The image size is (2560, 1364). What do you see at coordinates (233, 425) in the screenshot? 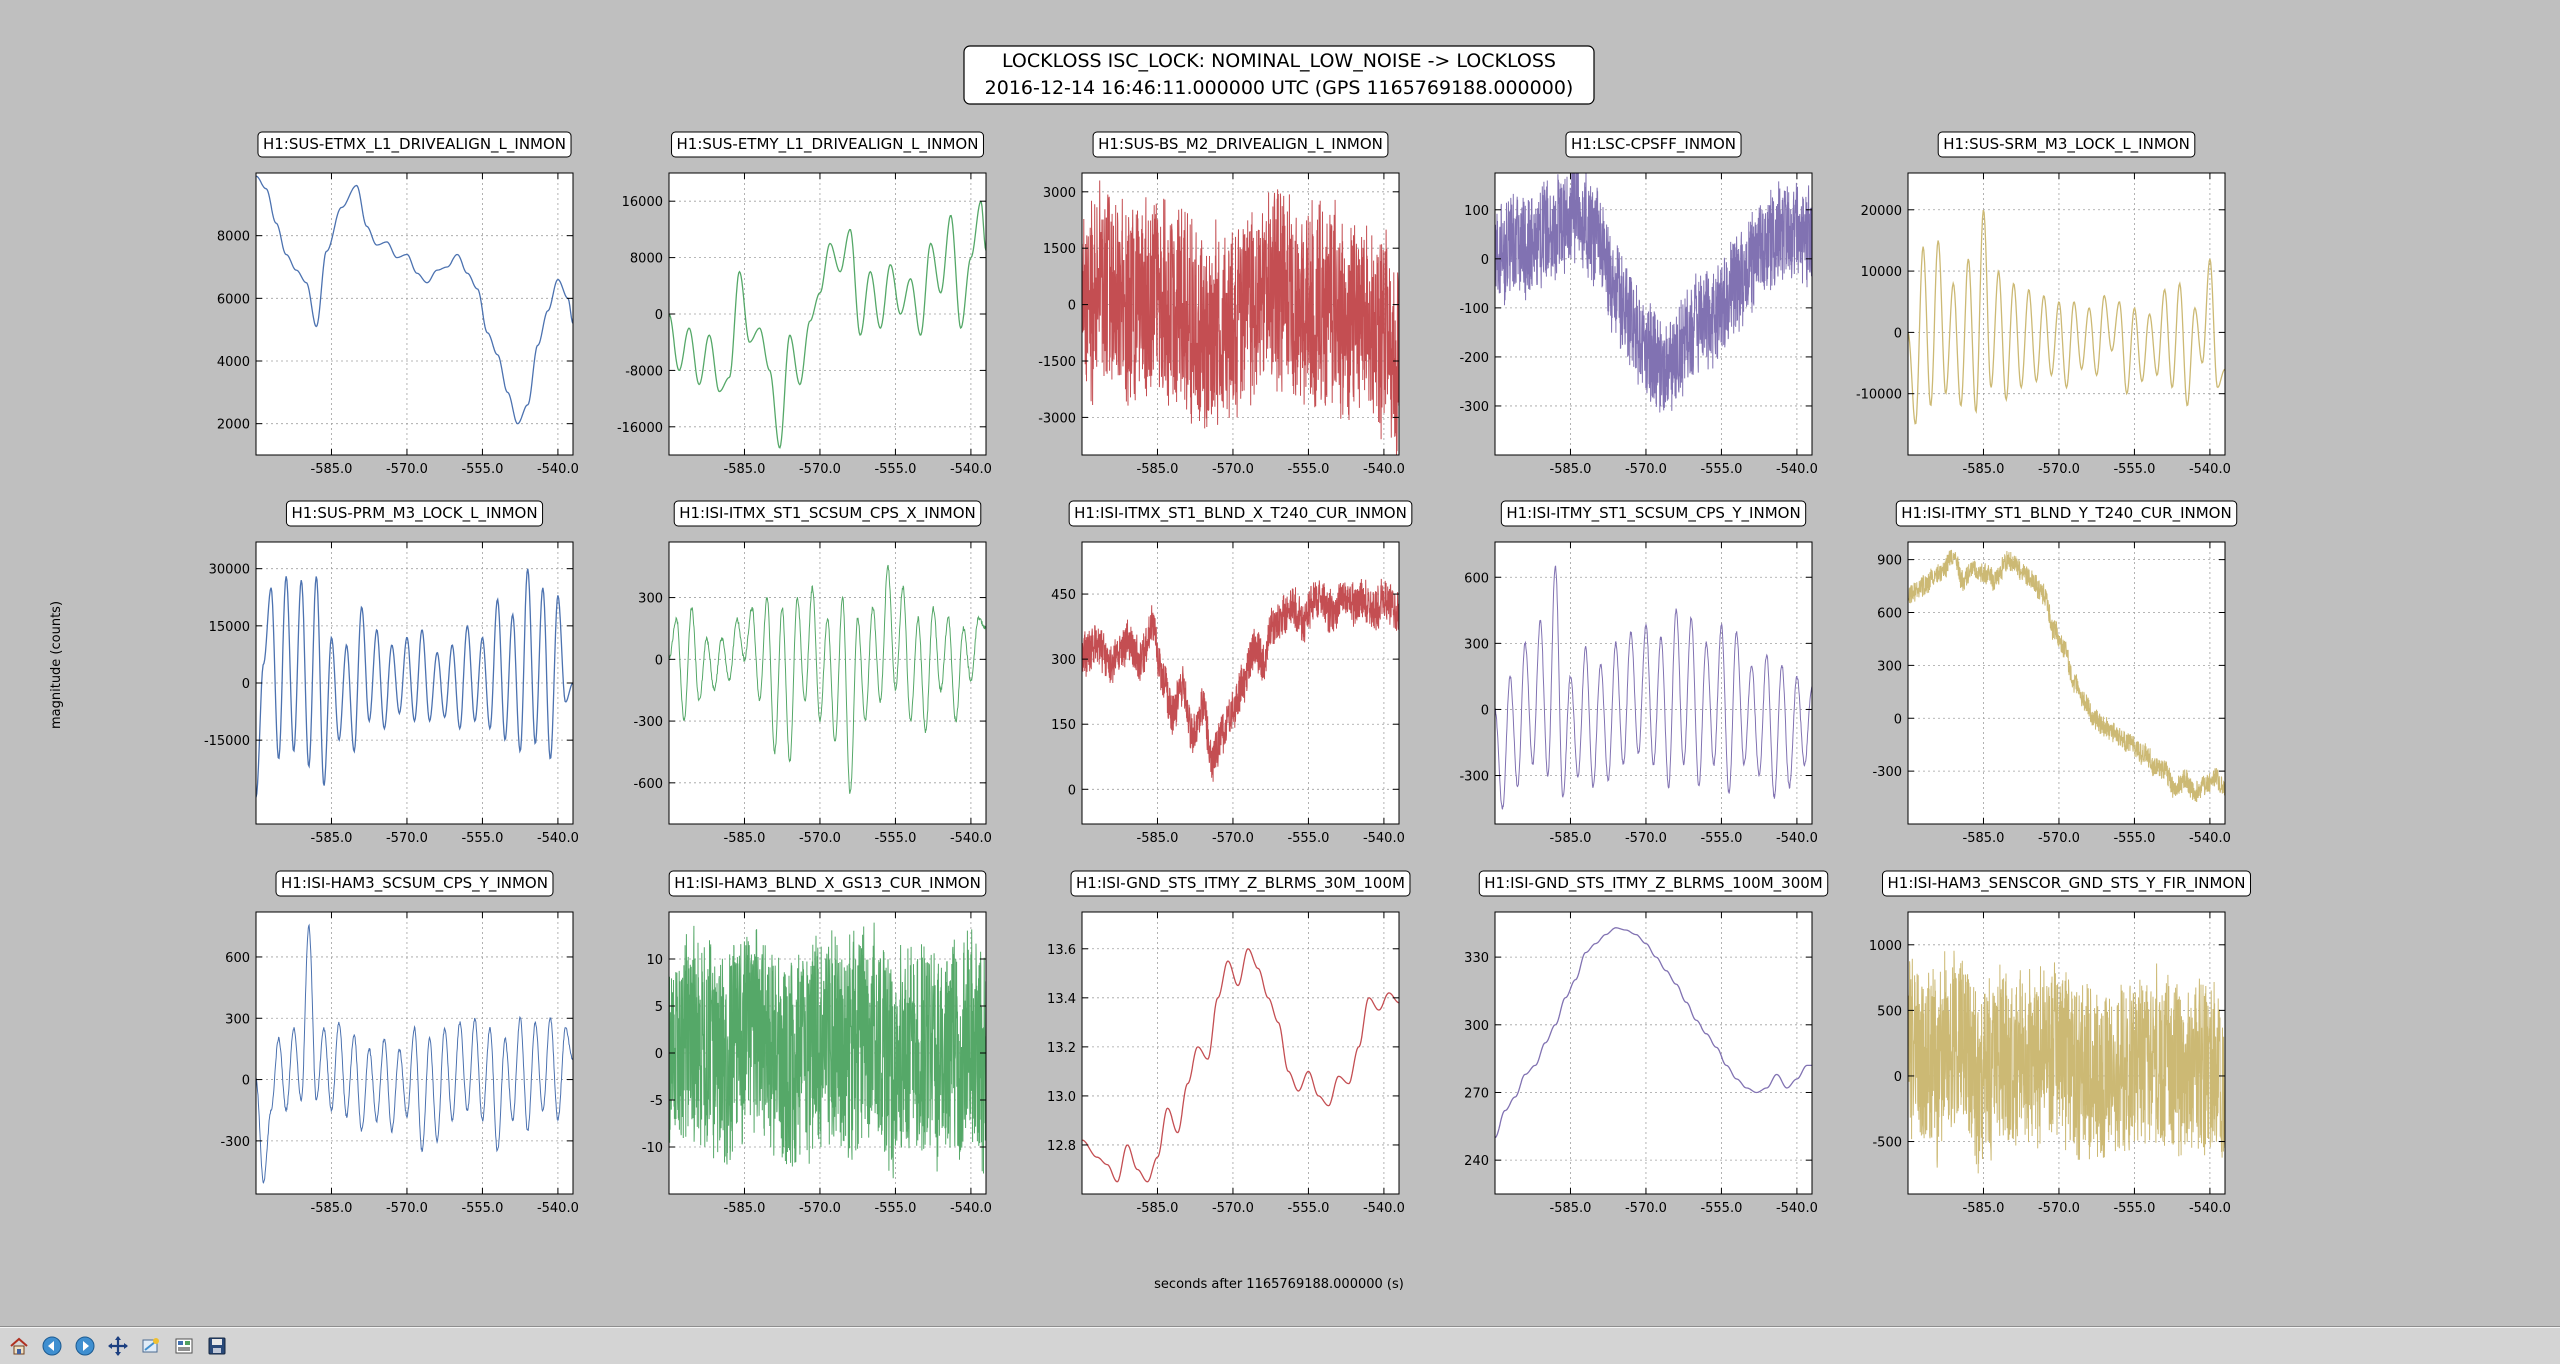
I see `y-tick-label: 2000` at bounding box center [233, 425].